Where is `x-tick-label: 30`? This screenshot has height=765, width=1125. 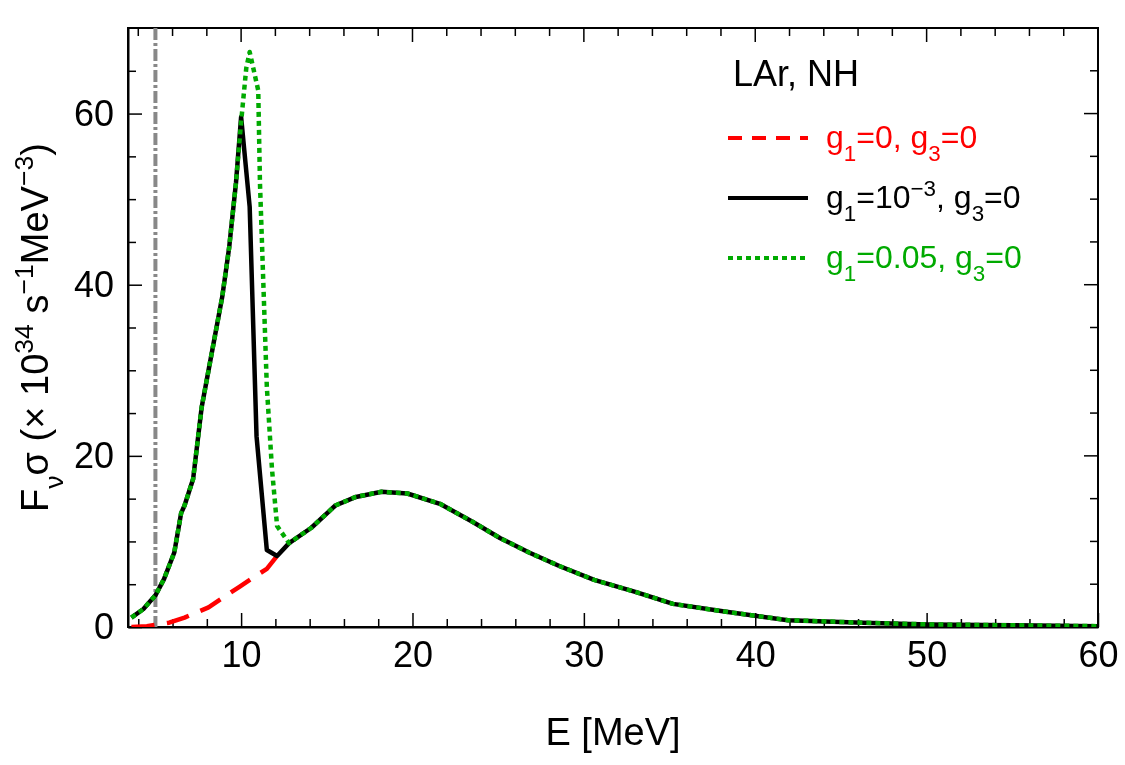 x-tick-label: 30 is located at coordinates (584, 654).